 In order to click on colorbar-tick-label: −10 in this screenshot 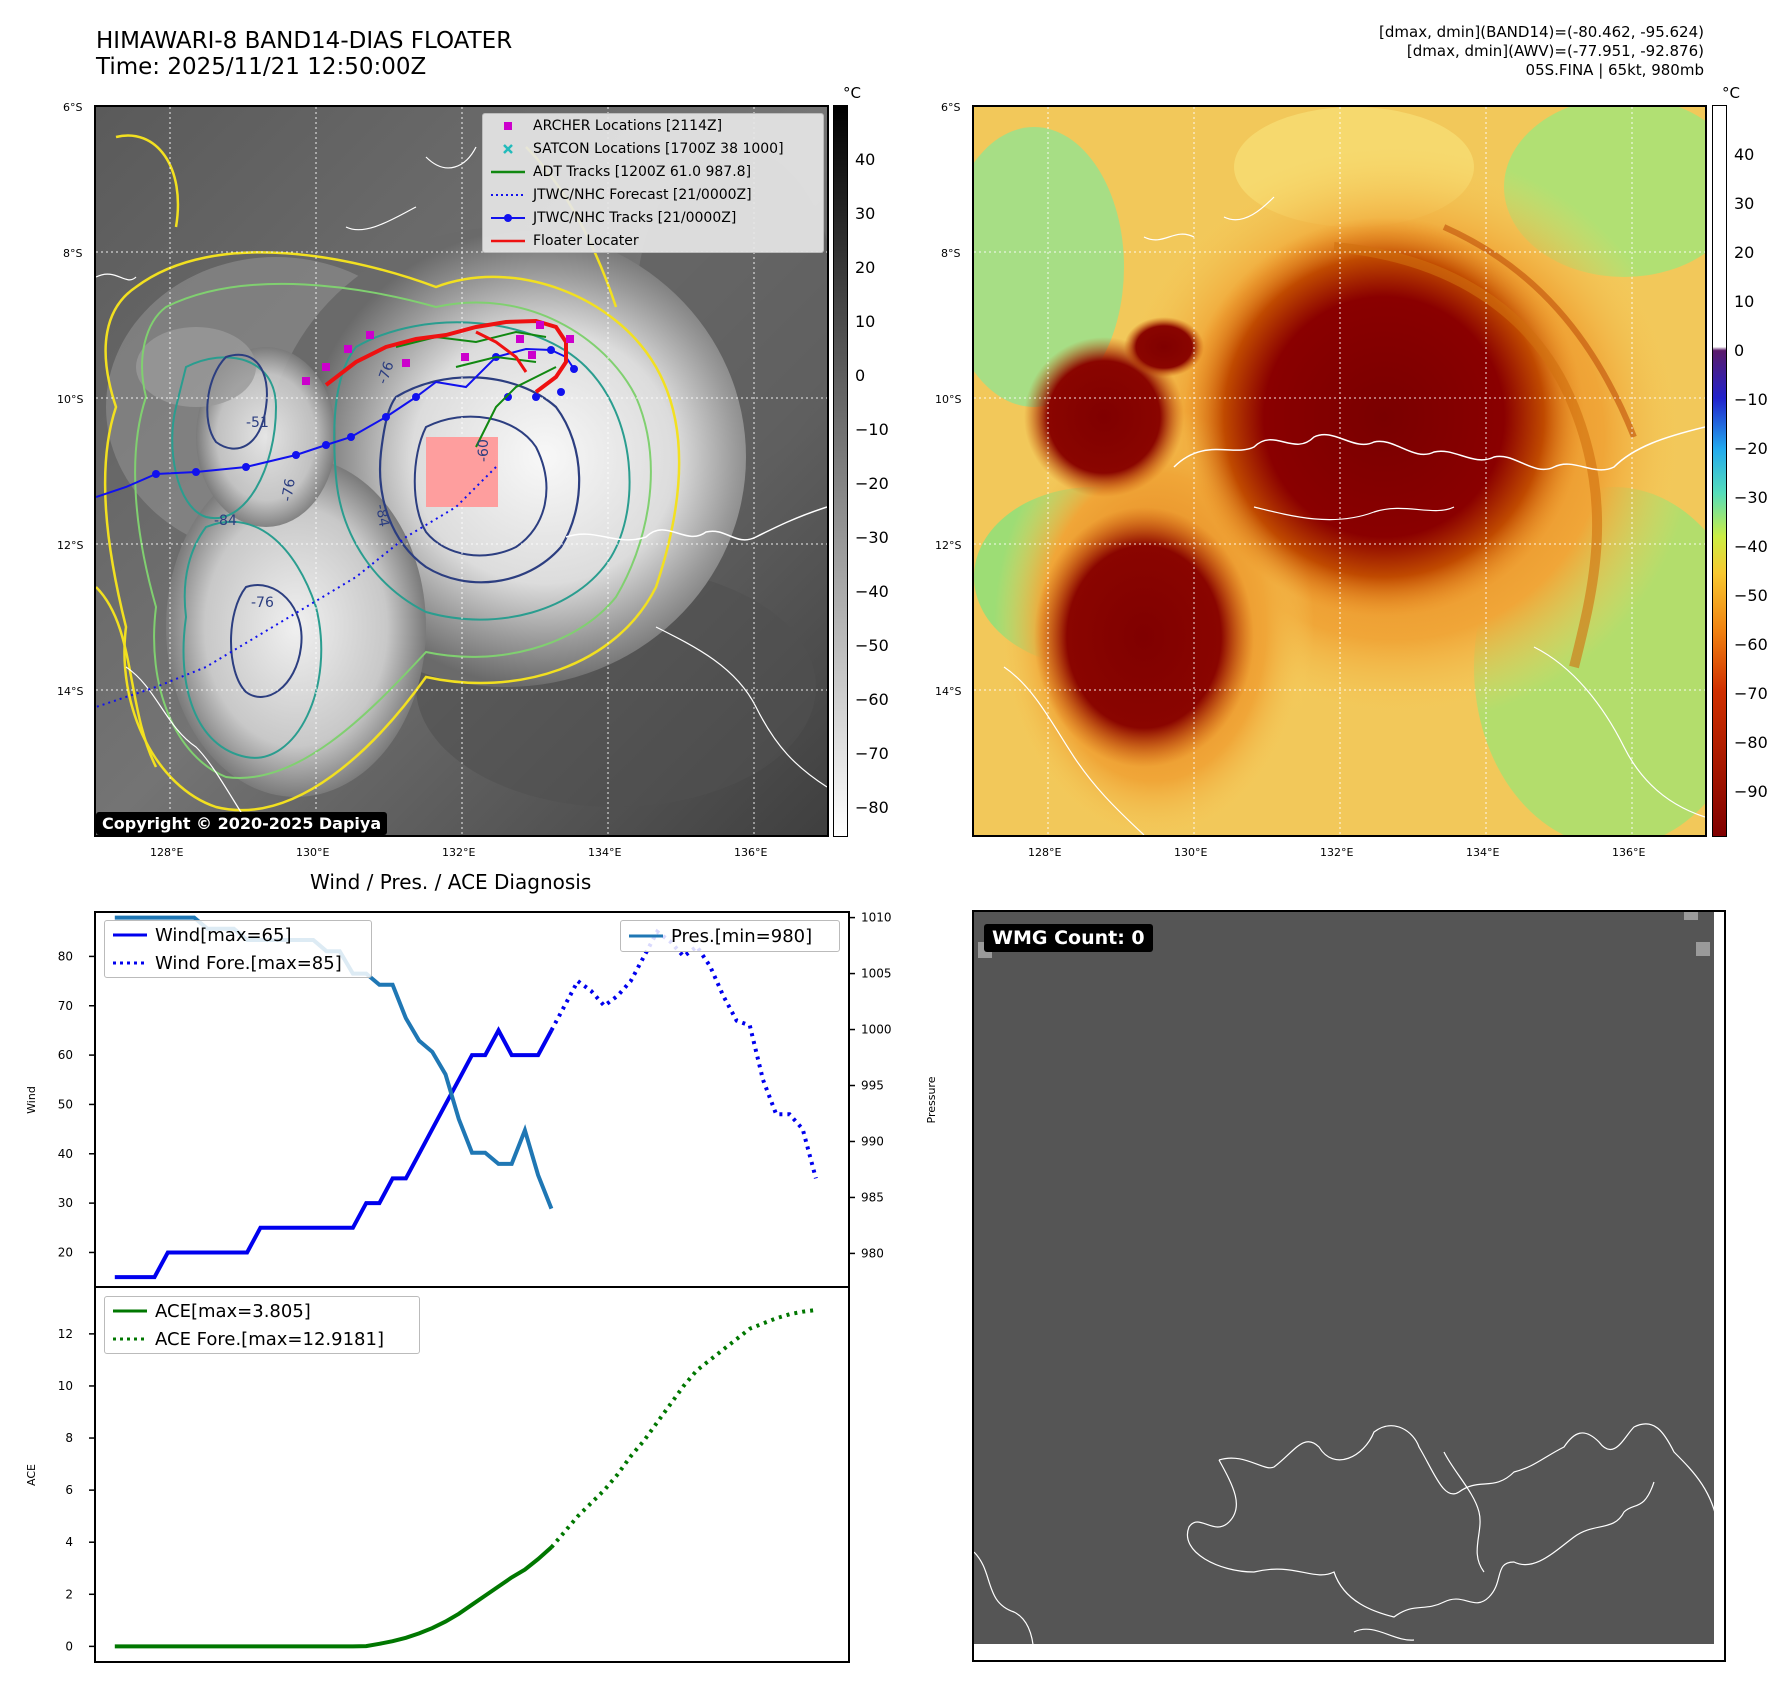, I will do `click(872, 429)`.